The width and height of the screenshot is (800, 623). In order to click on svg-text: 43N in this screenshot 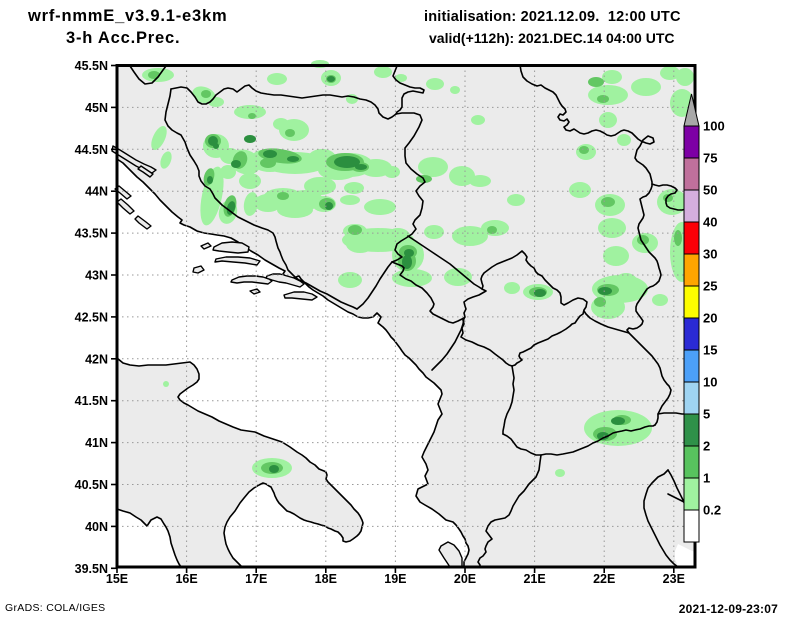, I will do `click(96, 276)`.